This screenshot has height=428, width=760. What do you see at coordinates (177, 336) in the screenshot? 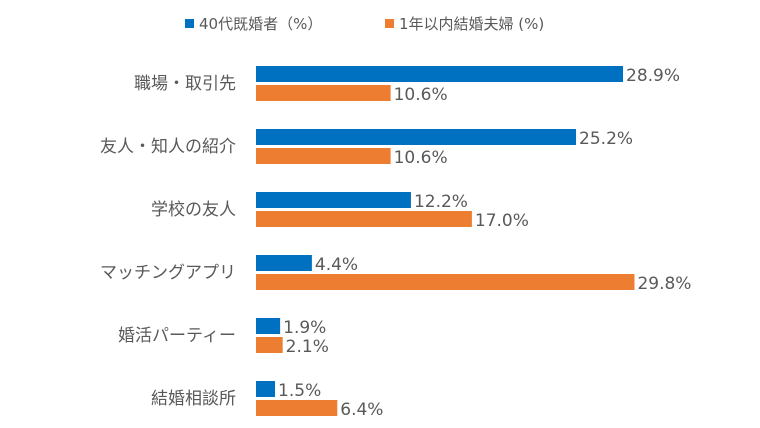
I see `category-label: 婚活パーティー` at bounding box center [177, 336].